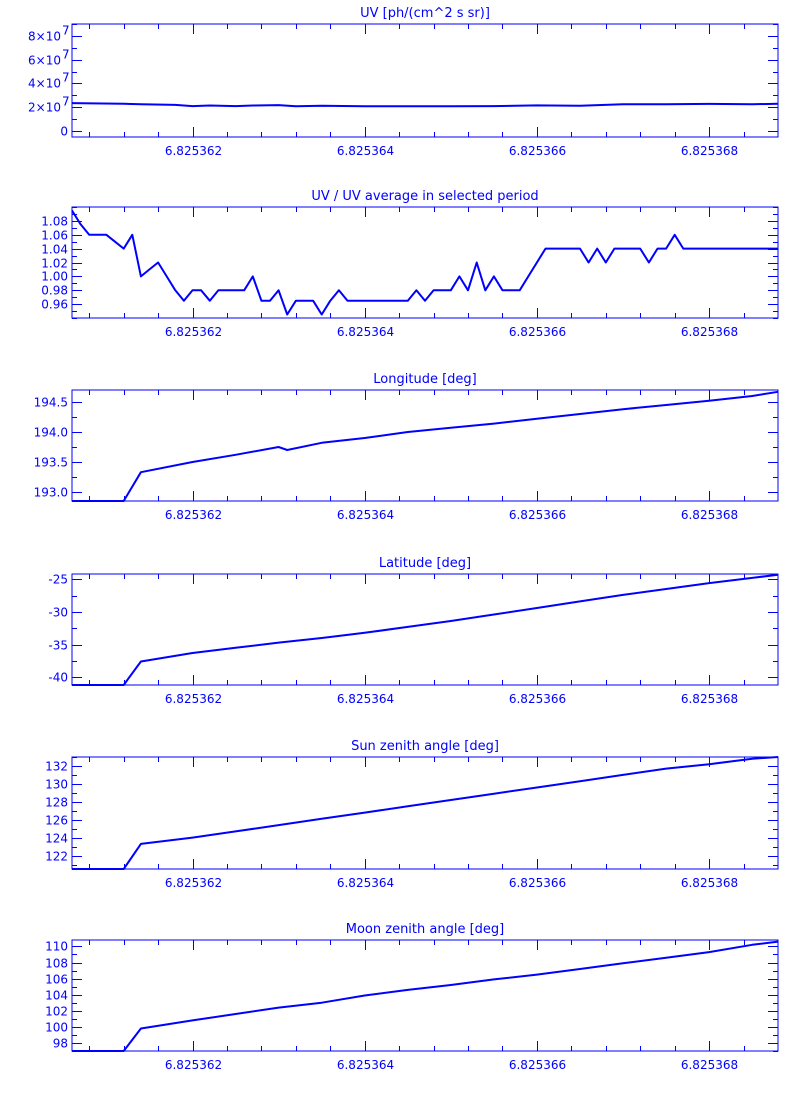 Image resolution: width=800 pixels, height=1100 pixels. What do you see at coordinates (56, 803) in the screenshot?
I see `y-tick-label: 128` at bounding box center [56, 803].